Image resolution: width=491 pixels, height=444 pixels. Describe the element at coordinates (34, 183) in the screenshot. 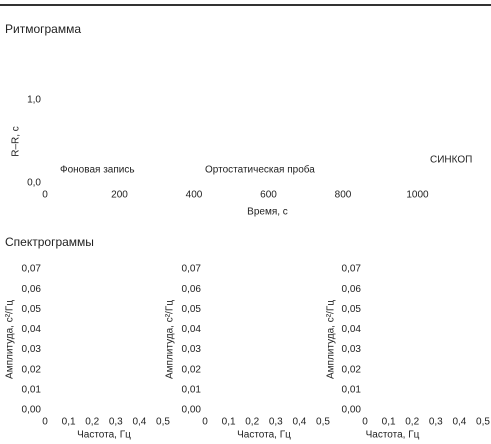

I see `y-tick-label: 0,0` at that location.